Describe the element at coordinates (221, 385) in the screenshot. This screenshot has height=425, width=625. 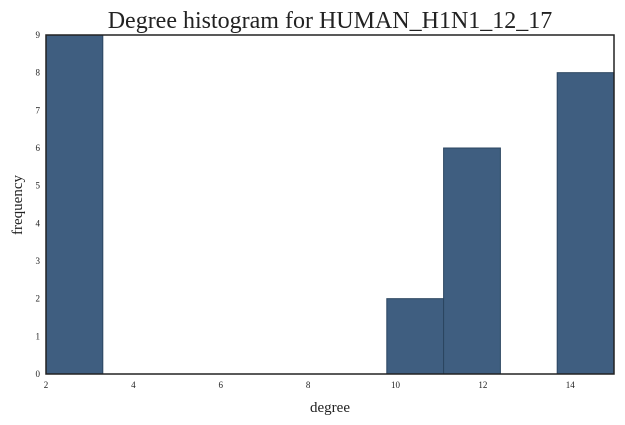
I see `x-tick-label: 6` at that location.